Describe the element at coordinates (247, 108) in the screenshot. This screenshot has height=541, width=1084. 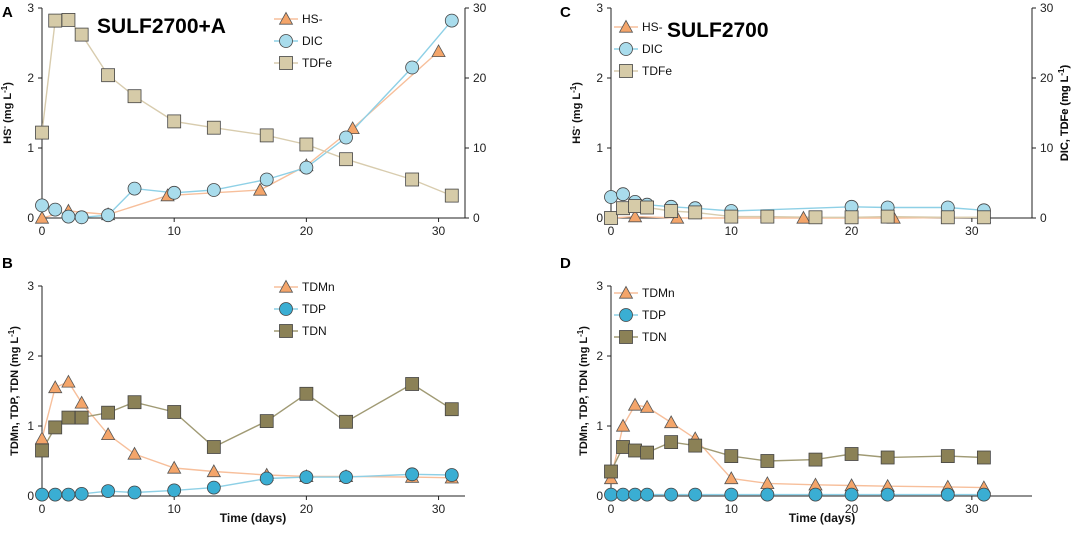
I see `series-line-tdfe` at that location.